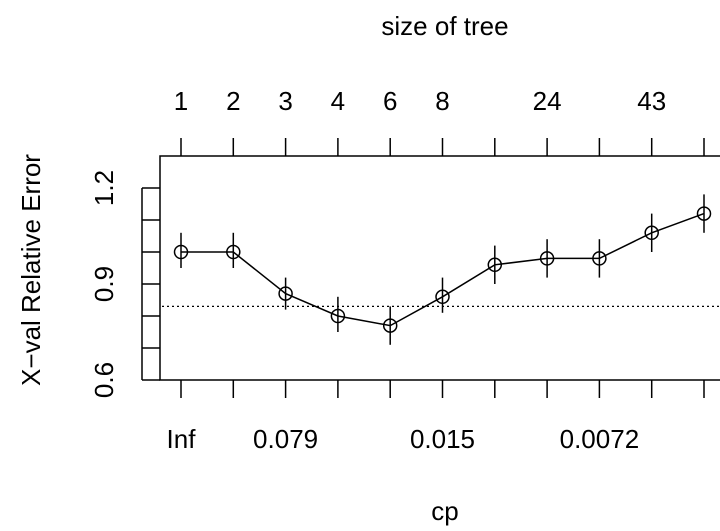 The width and height of the screenshot is (720, 531). I want to click on x-tick-label-bottom: 0.015, so click(442, 439).